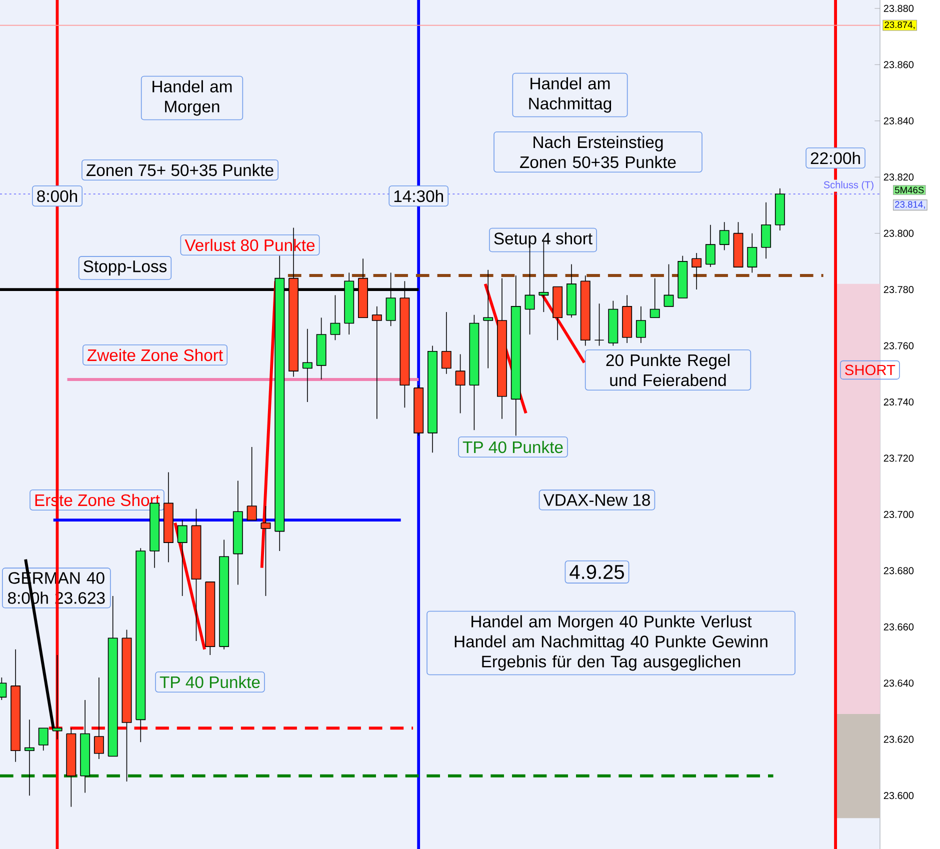 Image resolution: width=940 pixels, height=849 pixels. Describe the element at coordinates (570, 95) in the screenshot. I see `annotation: Handel am Nachmittag` at that location.